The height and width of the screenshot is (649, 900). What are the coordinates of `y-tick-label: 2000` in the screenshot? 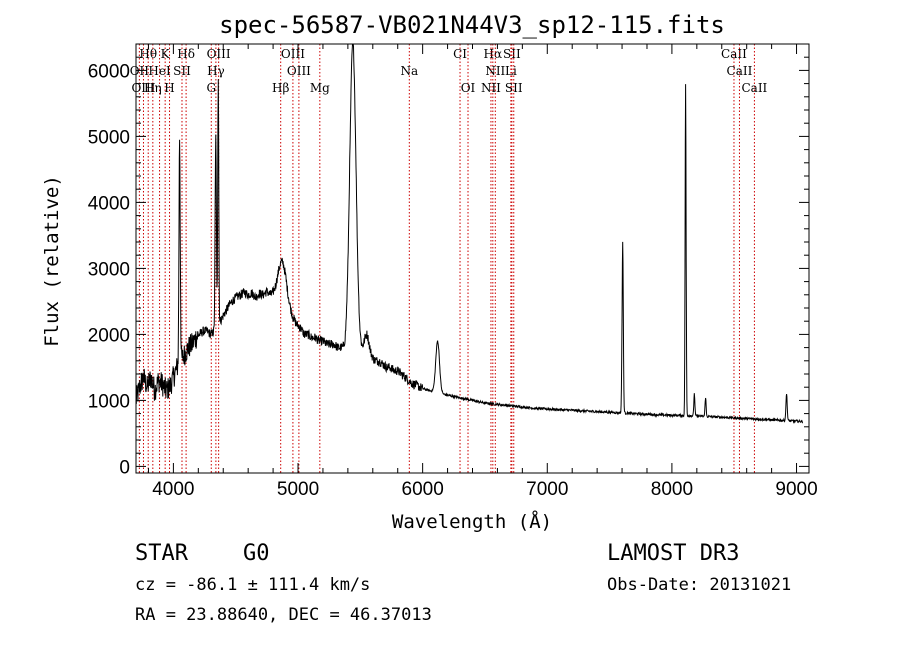 It's located at (109, 335).